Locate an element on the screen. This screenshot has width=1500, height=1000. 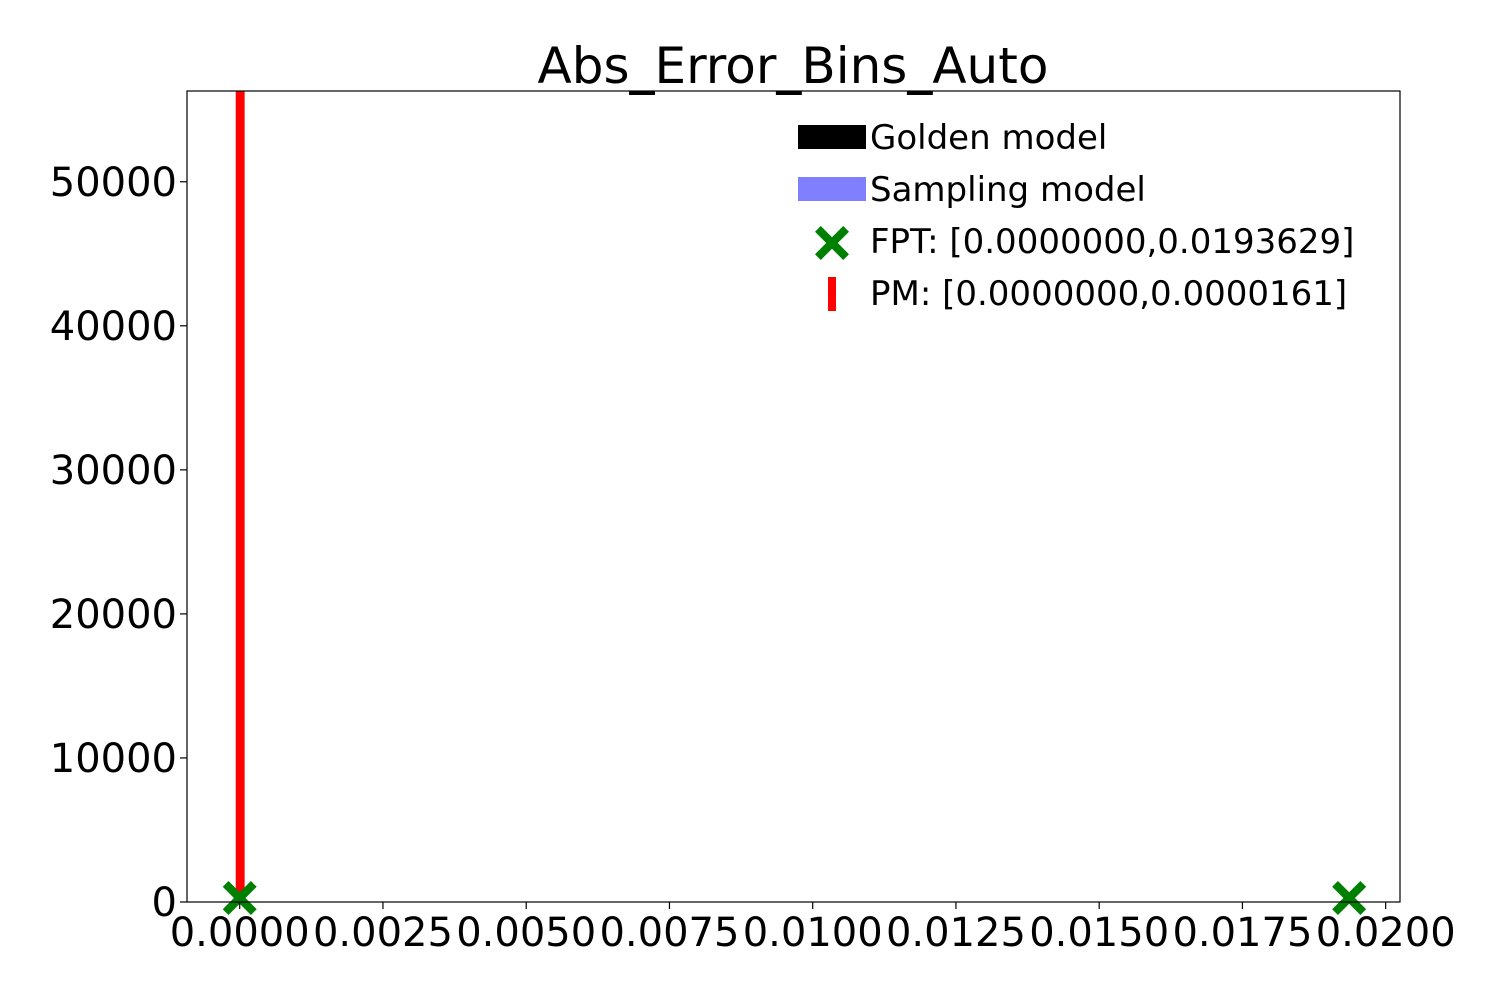
legend-box is located at coordinates (1085, 216).